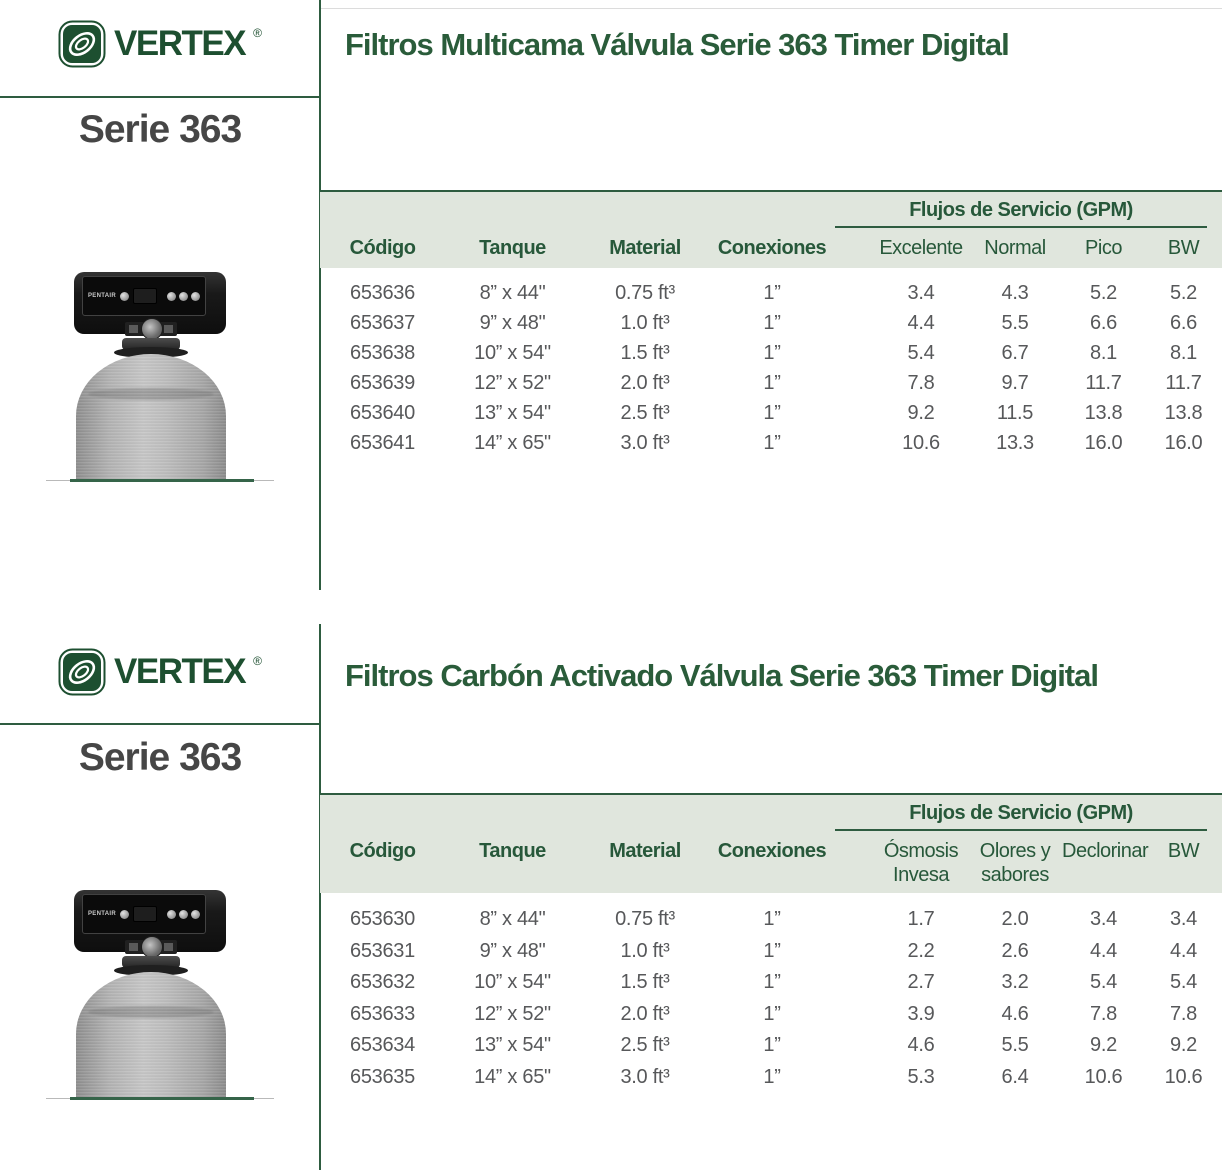  What do you see at coordinates (1103, 950) in the screenshot?
I see `cell-f3: 4.4` at bounding box center [1103, 950].